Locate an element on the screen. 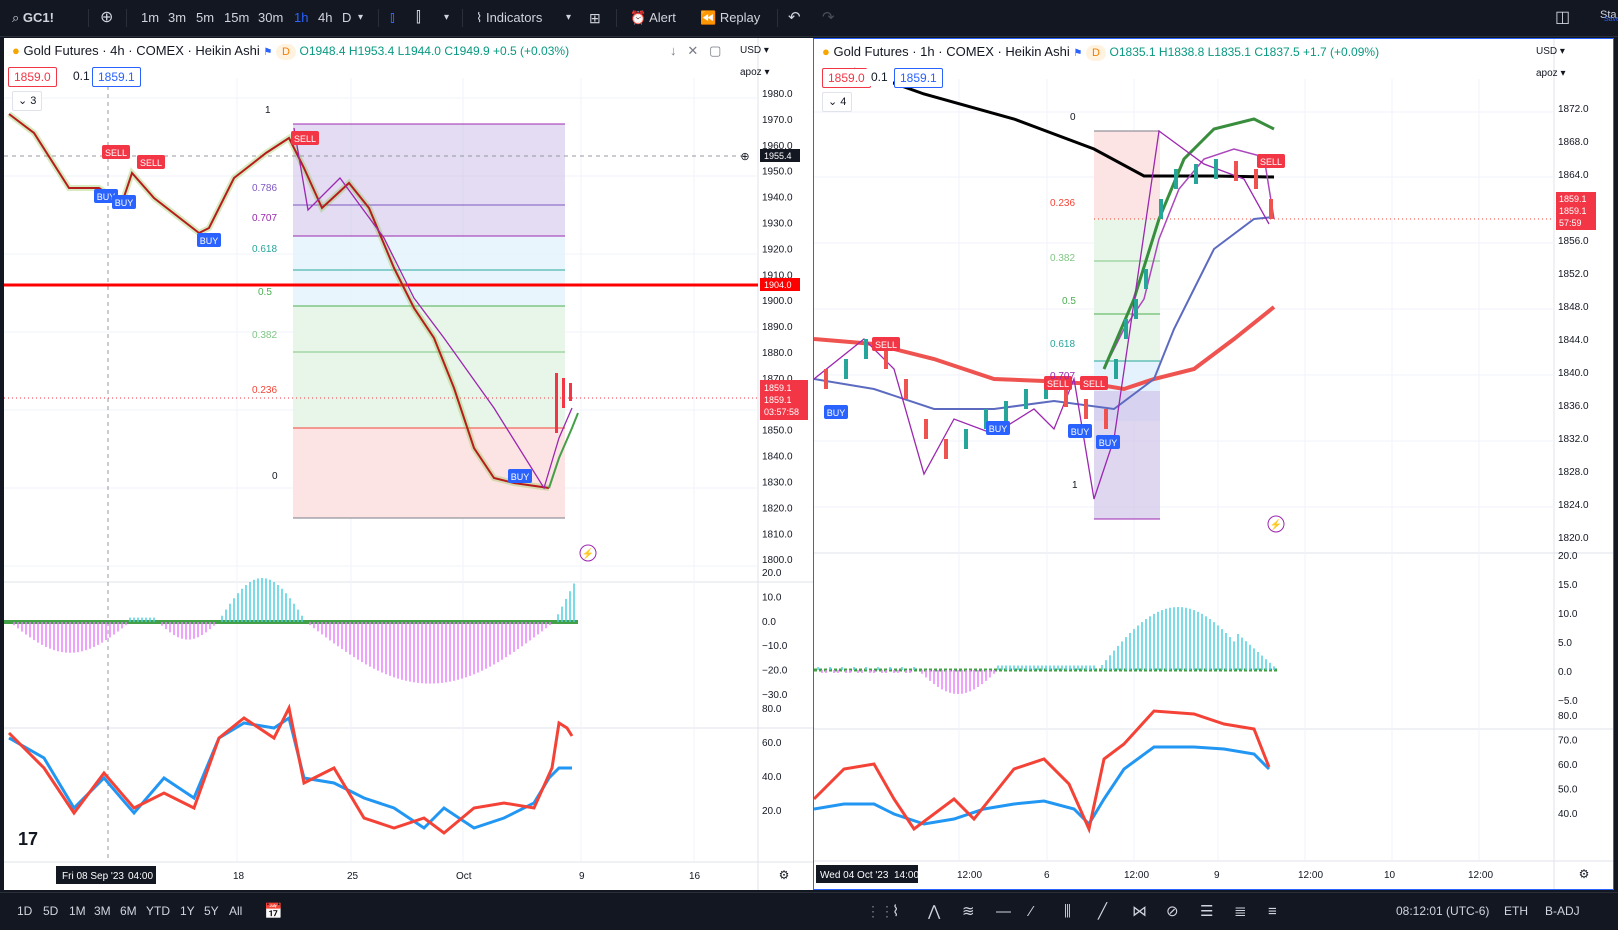  interval-1h: 1h is located at coordinates (301, 17).